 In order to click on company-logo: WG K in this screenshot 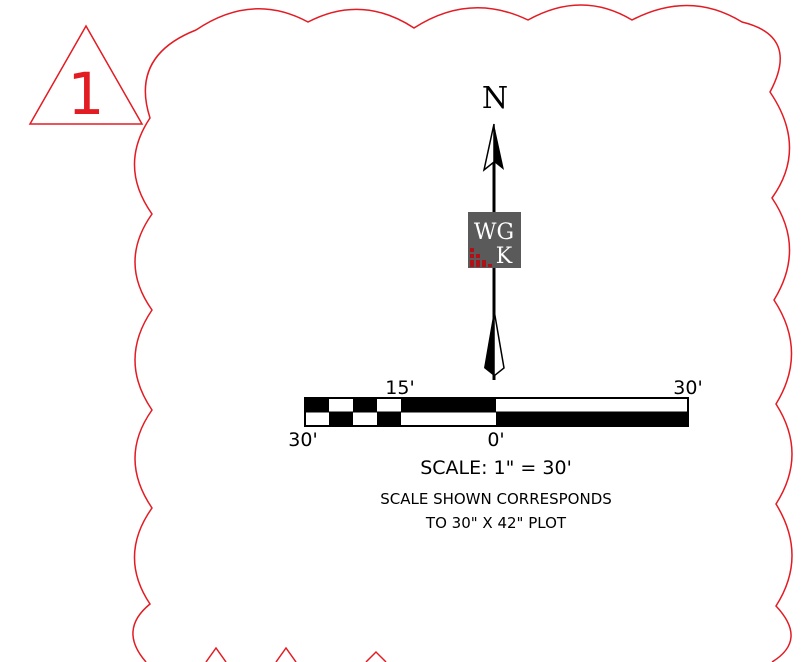, I will do `click(494, 240)`.